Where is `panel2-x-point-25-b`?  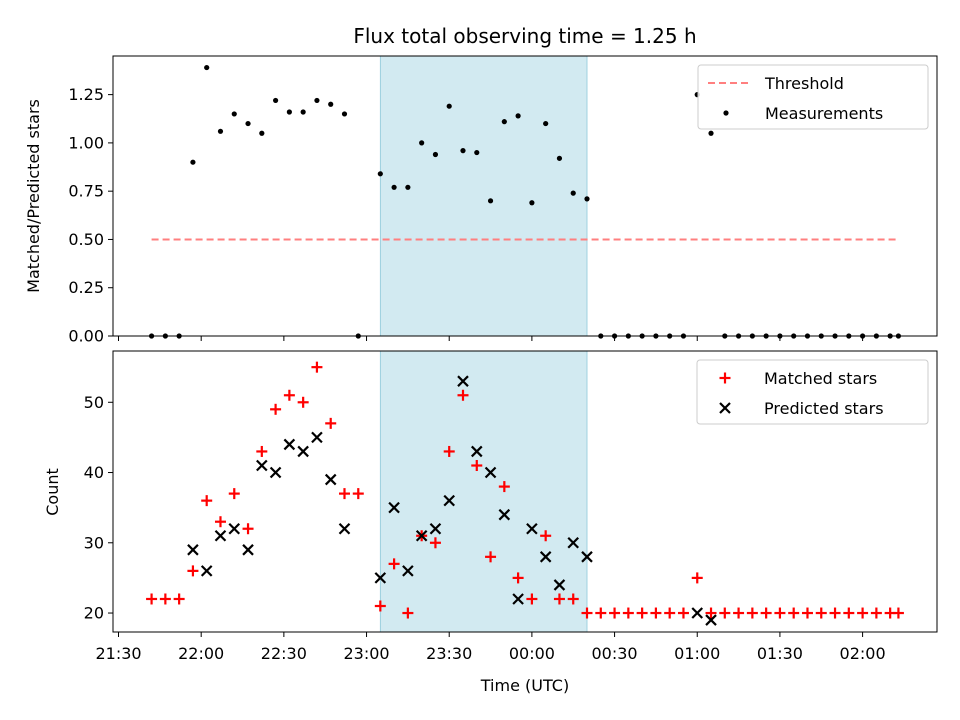 panel2-x-point-25-b is located at coordinates (559, 585).